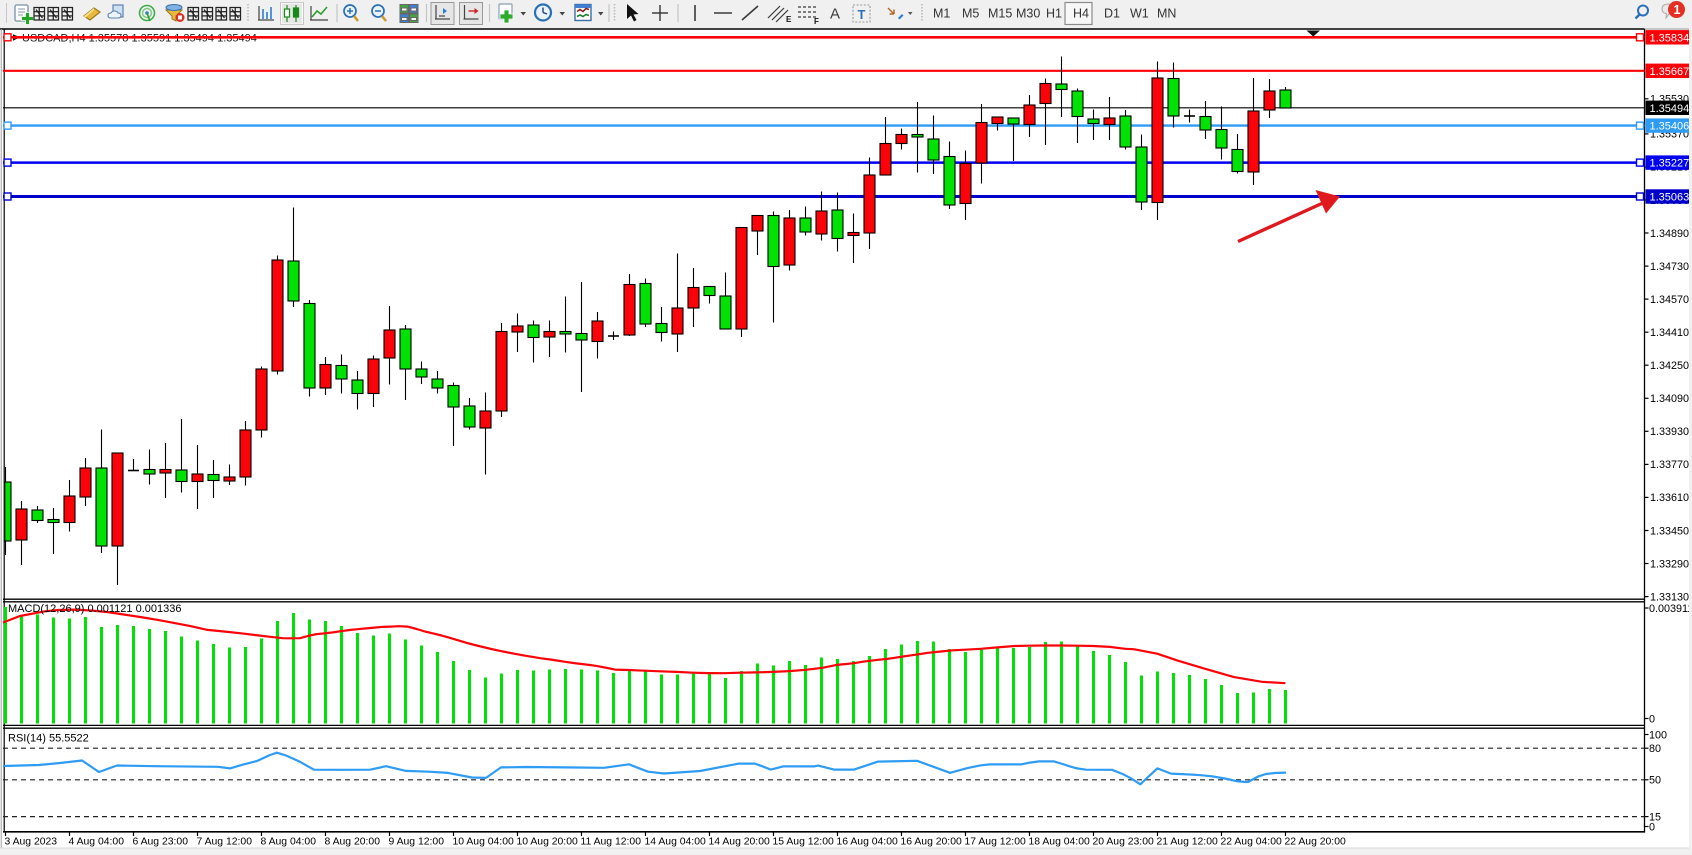 This screenshot has width=1692, height=855. Describe the element at coordinates (1670, 609) in the screenshot. I see `svg-text: 0.003911` at that location.